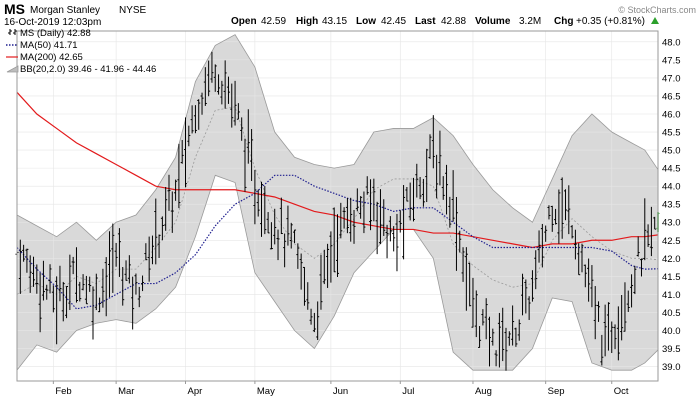 The height and width of the screenshot is (400, 700). I want to click on timestamp: 16-Oct-2019 12:03pm, so click(52, 22).